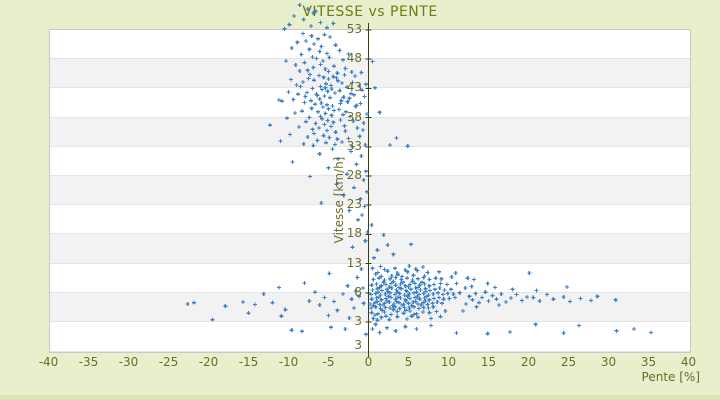  I want to click on x-tick-label: 35, so click(648, 362).